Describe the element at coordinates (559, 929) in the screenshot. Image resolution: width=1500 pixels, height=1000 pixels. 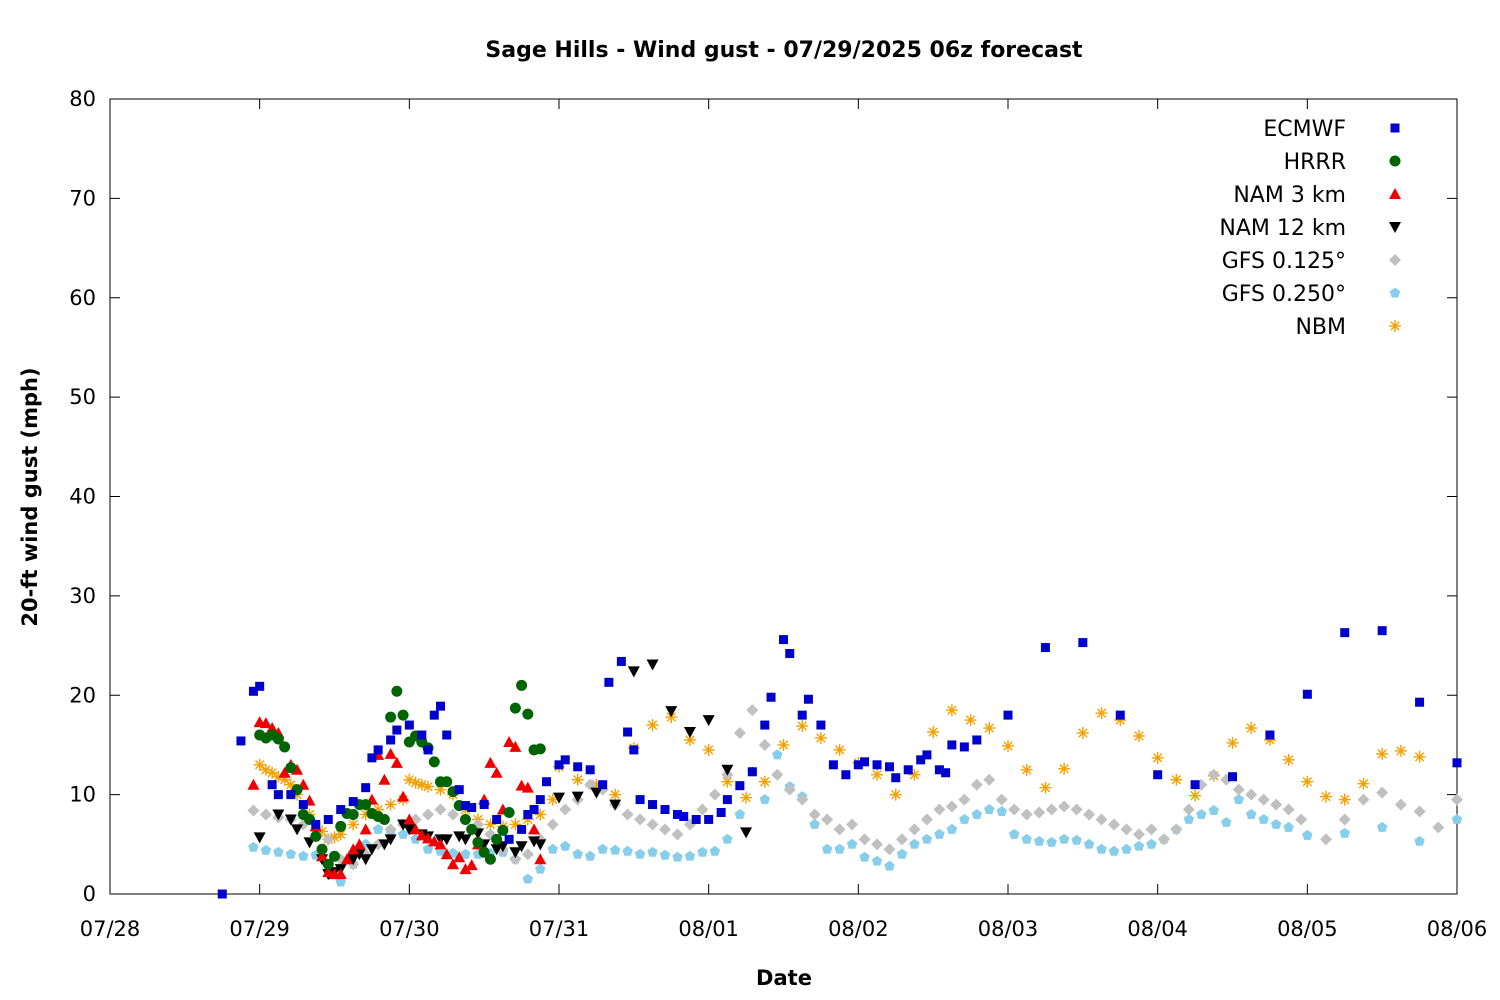
I see `x-tick-label: 07/31` at that location.